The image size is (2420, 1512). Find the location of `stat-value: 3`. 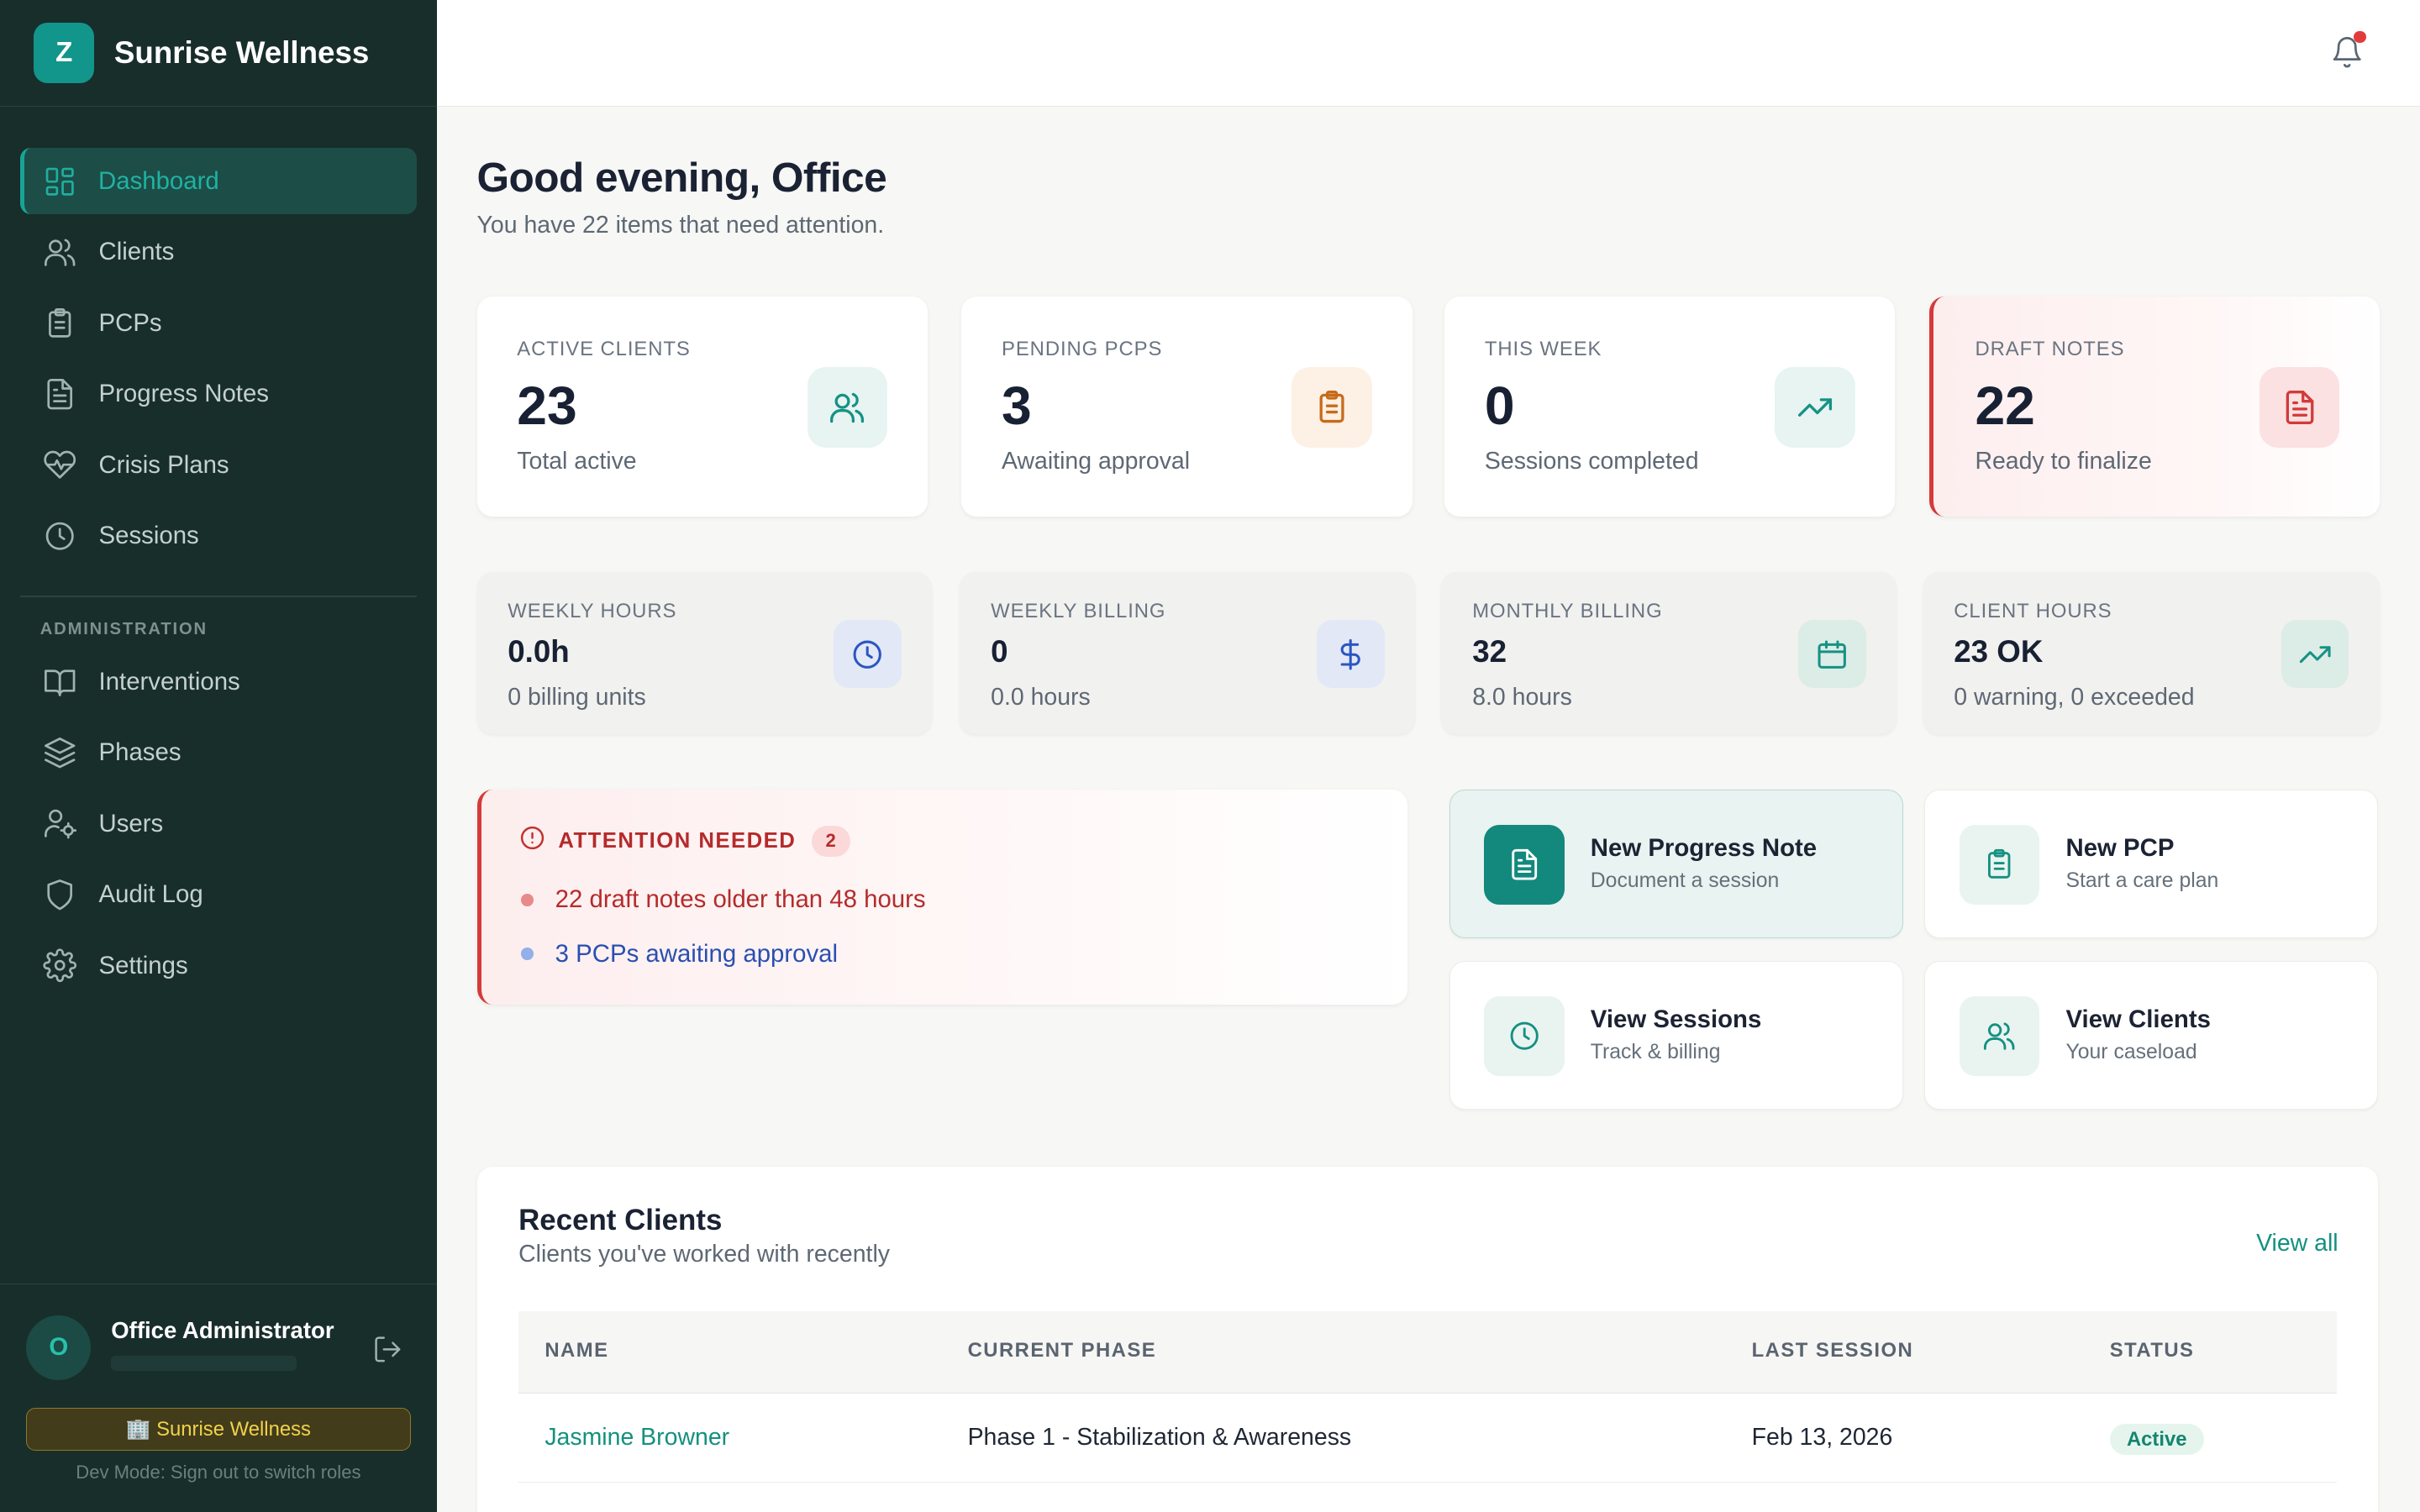

stat-value: 3 is located at coordinates (1017, 406).